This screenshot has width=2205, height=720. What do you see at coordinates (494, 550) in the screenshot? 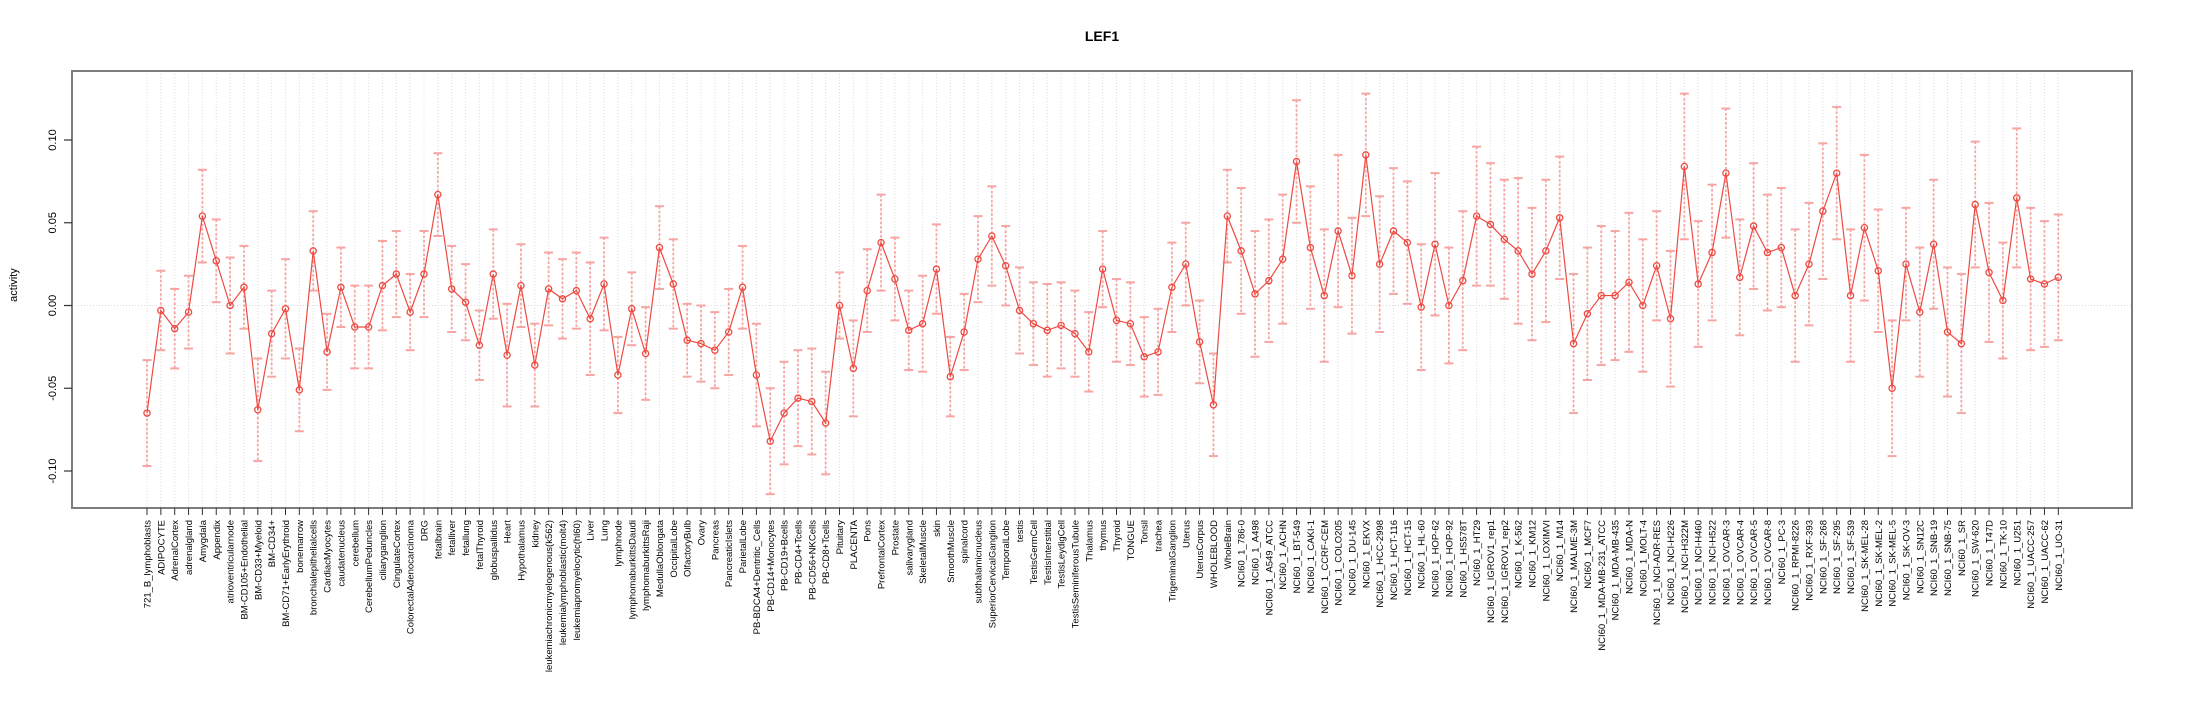
I see `x-category-label: globuspallidus` at bounding box center [494, 550].